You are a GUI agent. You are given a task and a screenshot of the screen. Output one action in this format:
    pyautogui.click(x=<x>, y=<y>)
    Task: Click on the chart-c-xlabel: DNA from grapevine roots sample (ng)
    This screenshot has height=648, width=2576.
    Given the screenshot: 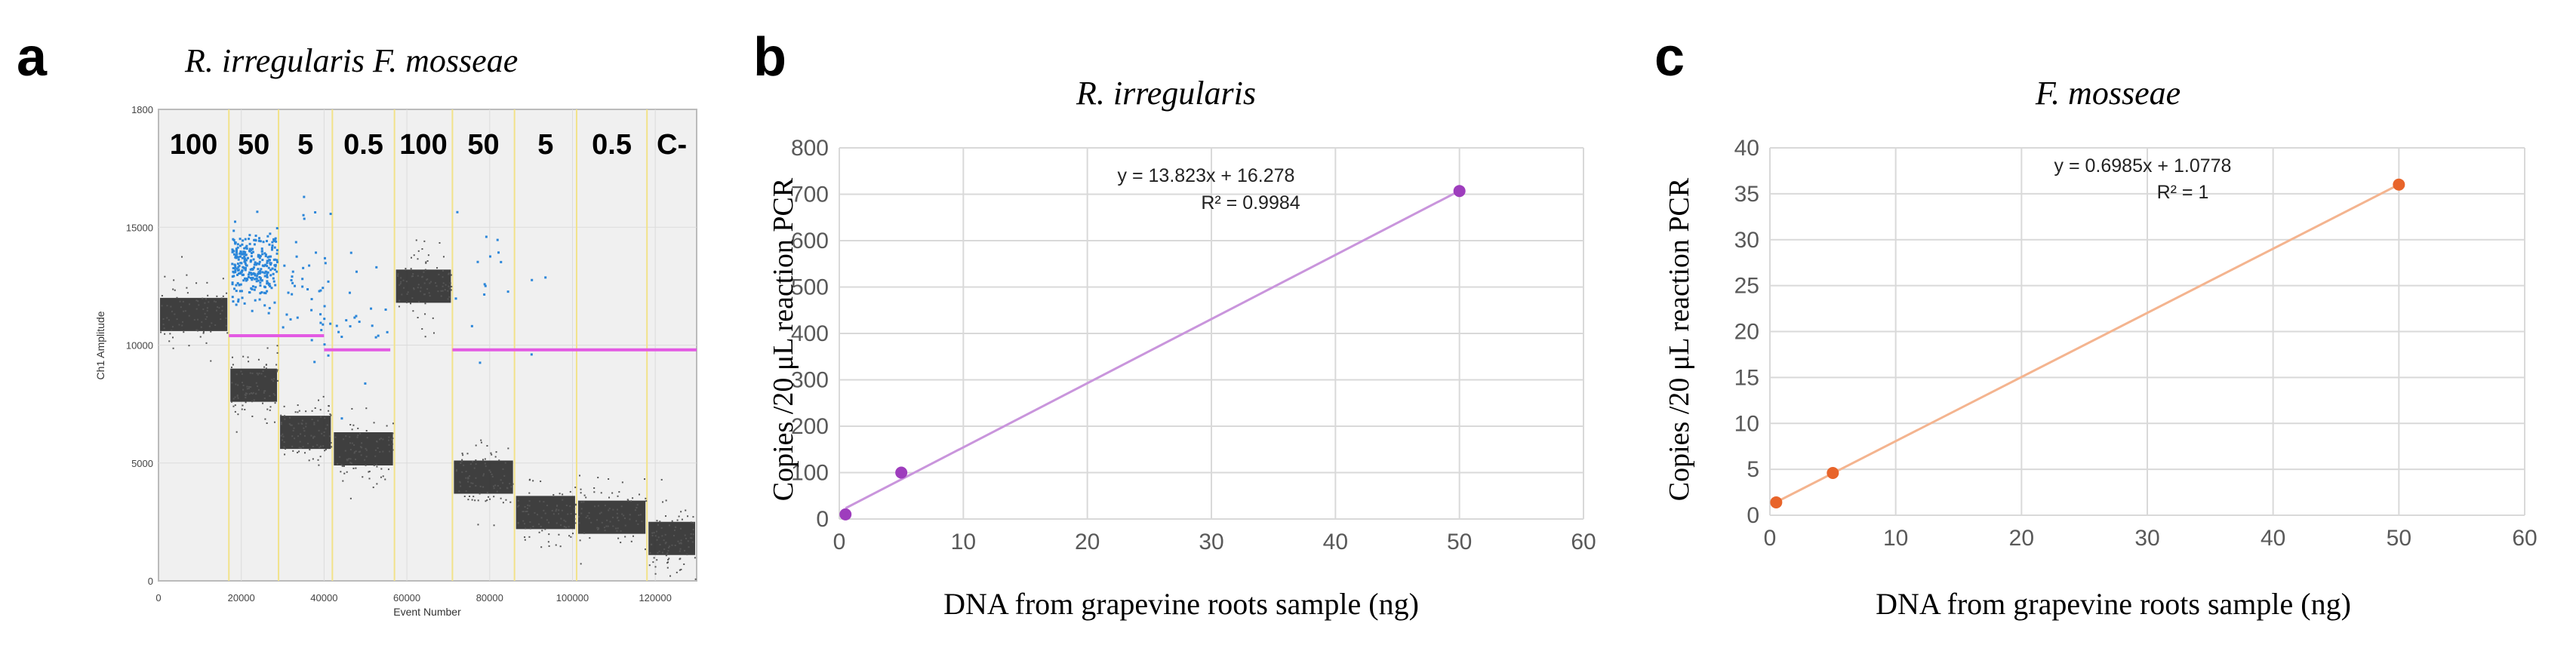 What is the action you would take?
    pyautogui.click(x=2113, y=604)
    